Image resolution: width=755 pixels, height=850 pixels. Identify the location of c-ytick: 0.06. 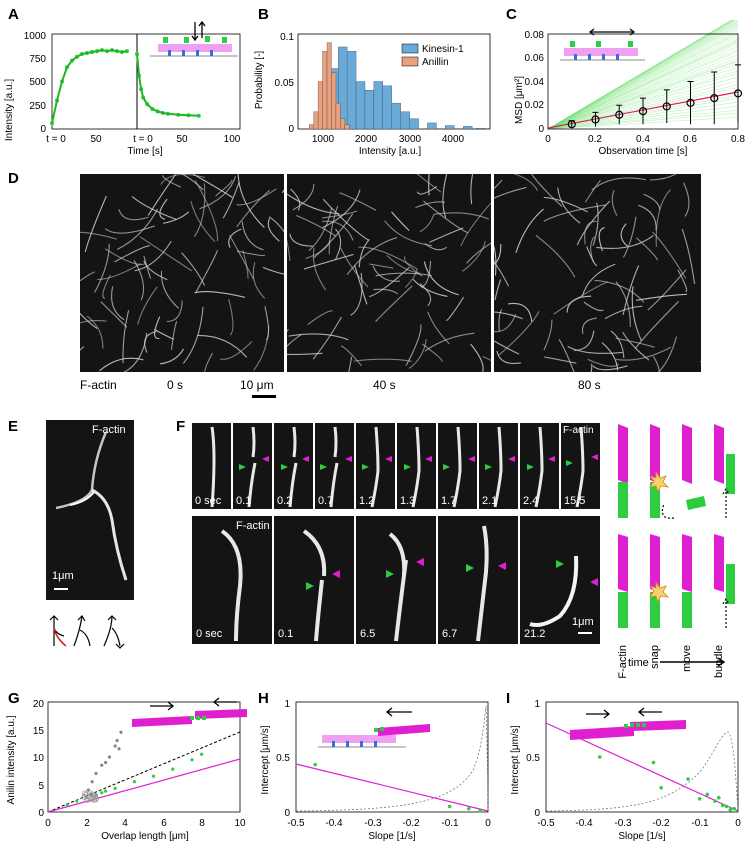
(535, 58).